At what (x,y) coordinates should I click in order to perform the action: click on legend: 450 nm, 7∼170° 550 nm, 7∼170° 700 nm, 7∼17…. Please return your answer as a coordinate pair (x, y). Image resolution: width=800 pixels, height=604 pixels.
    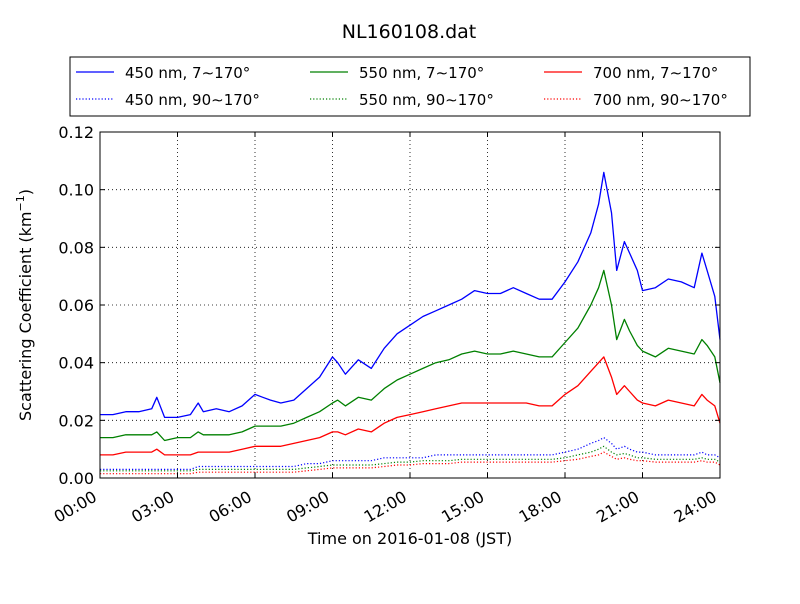
    Looking at the image, I should click on (410, 86).